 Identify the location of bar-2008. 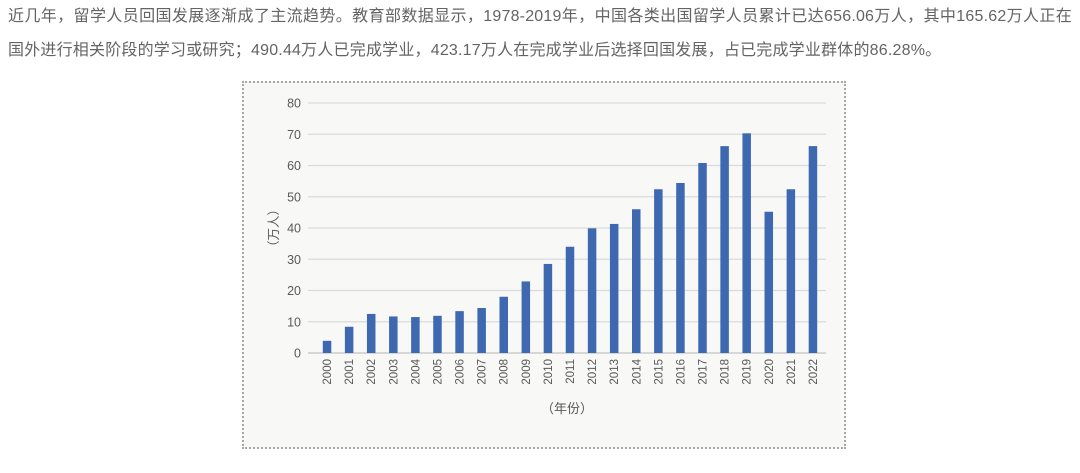
(503, 324).